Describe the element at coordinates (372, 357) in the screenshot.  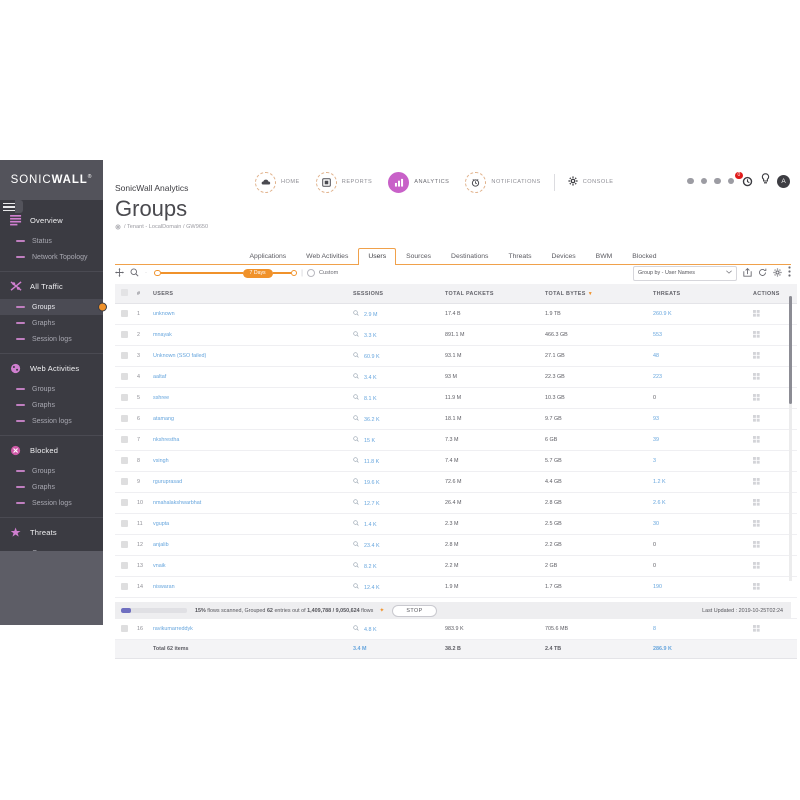
I see `row-sessions-value: 60.9 K` at that location.